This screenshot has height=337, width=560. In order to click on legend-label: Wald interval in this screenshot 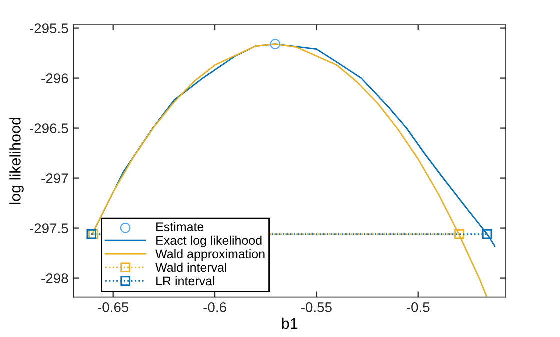, I will do `click(191, 267)`.